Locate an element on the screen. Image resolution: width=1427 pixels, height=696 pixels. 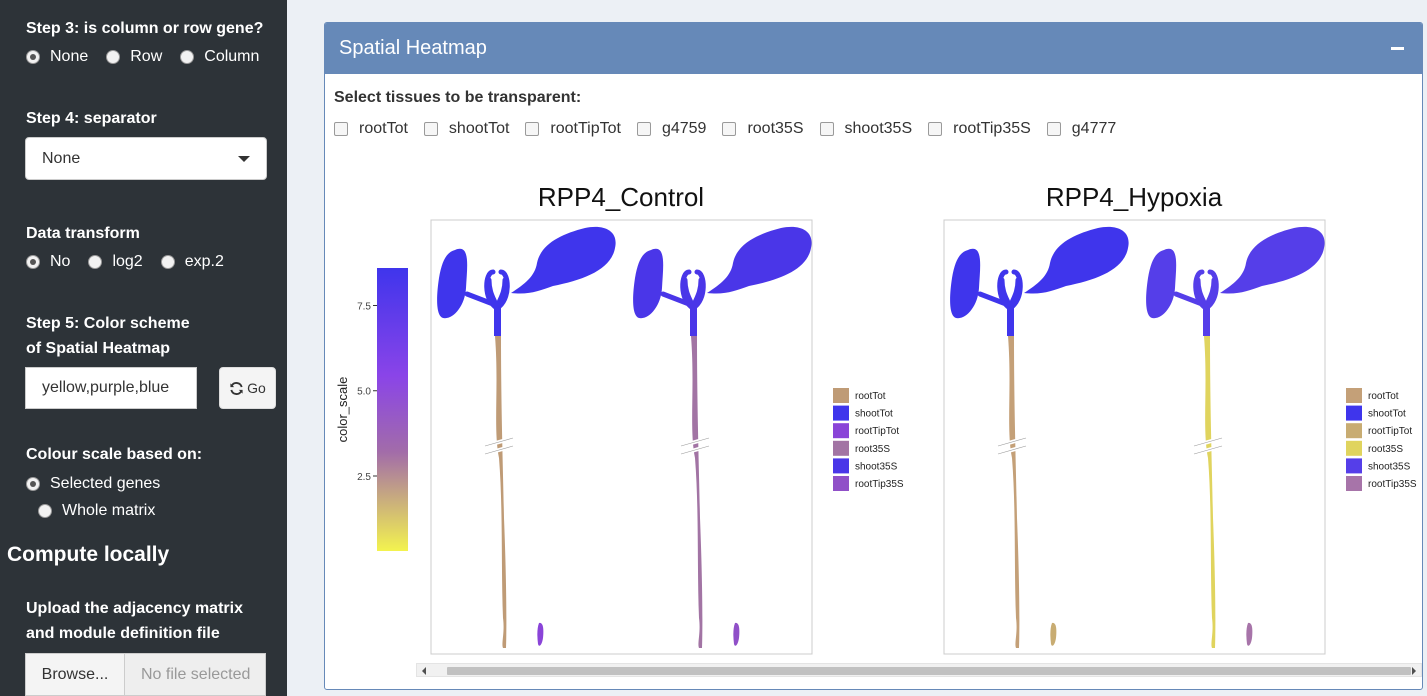
tissue-checkbox-g4759: g4759 is located at coordinates (671, 129).